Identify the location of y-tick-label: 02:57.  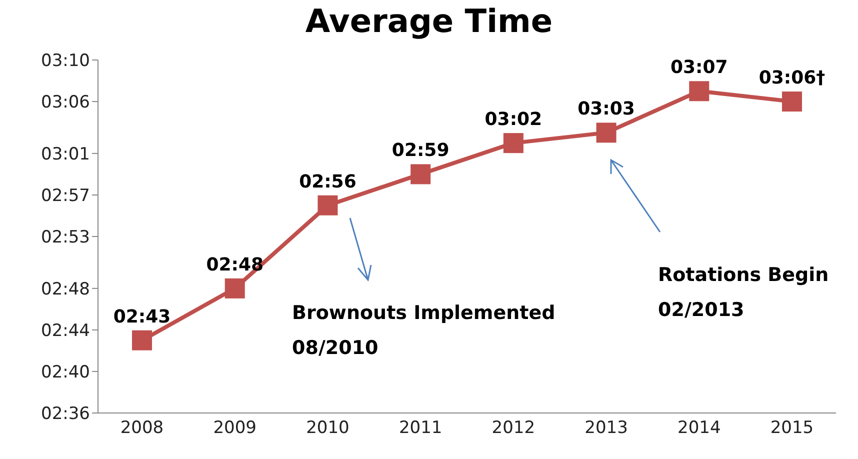
(65, 196).